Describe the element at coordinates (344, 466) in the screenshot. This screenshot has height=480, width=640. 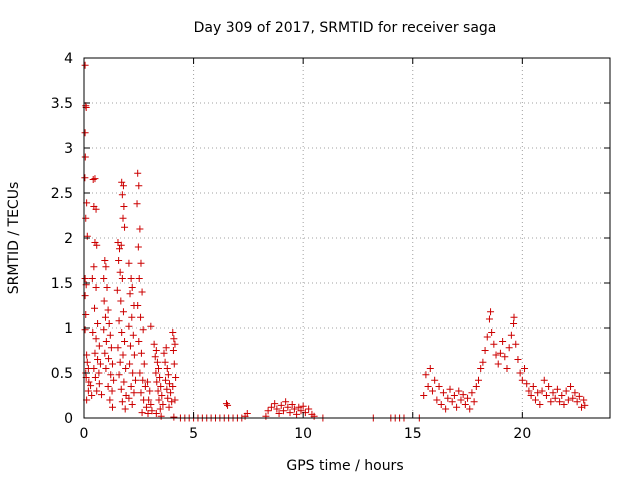
I see `x-axis-label: GPS time / hours` at that location.